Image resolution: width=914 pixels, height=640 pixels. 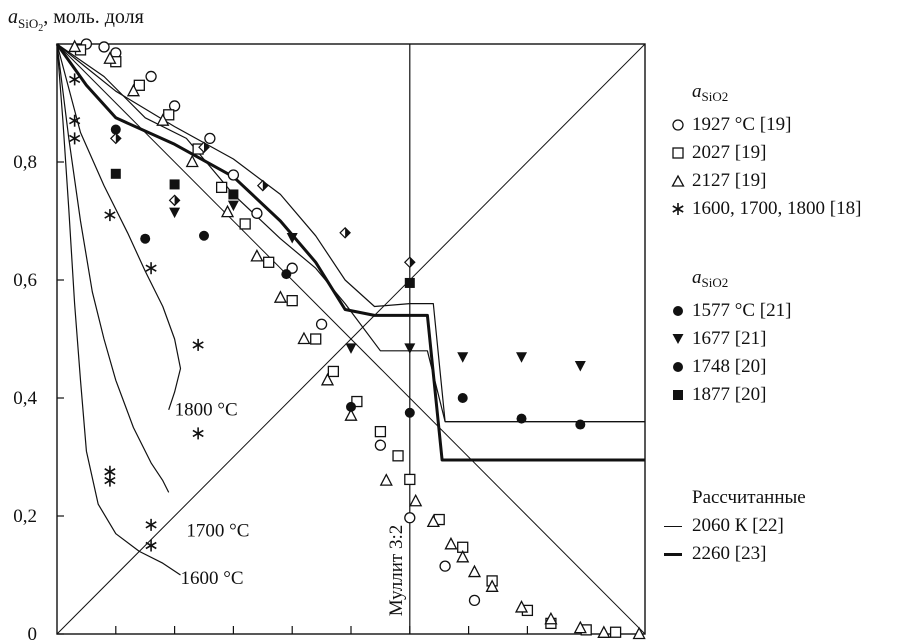 I want to click on square-filled-icon, so click(x=678, y=395).